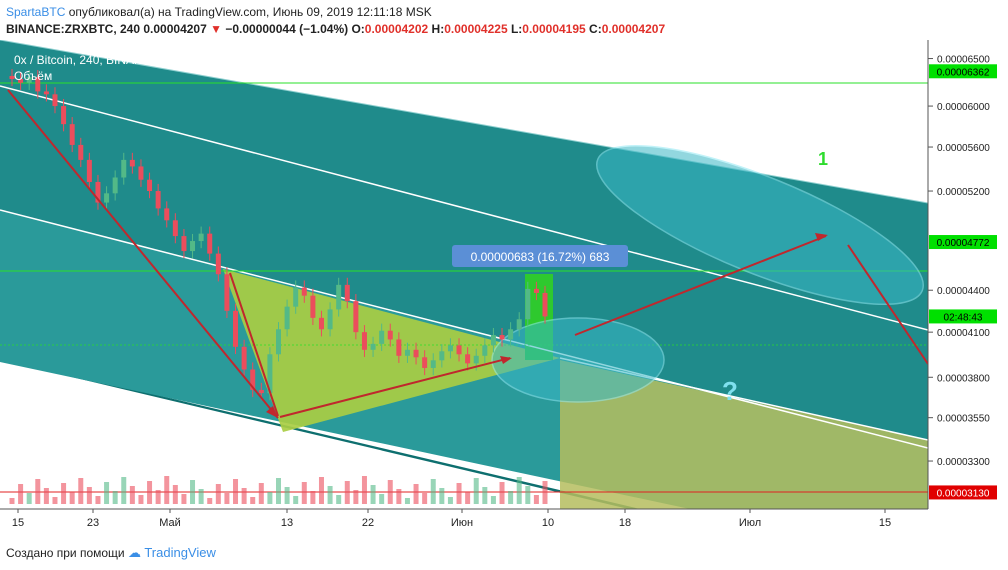 The height and width of the screenshot is (570, 1008). I want to click on price-markers: 0.00006362 0.00004772 02:48:43 0.00003130, so click(963, 282).